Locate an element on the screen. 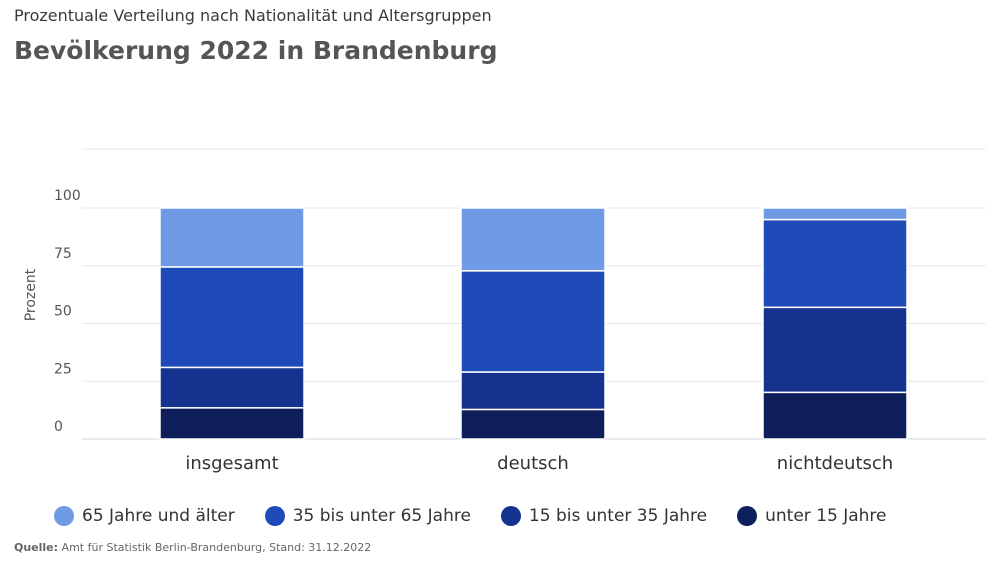 The image size is (1000, 561). legend-item: 35 bis unter 65 Jahre is located at coordinates (367, 516).